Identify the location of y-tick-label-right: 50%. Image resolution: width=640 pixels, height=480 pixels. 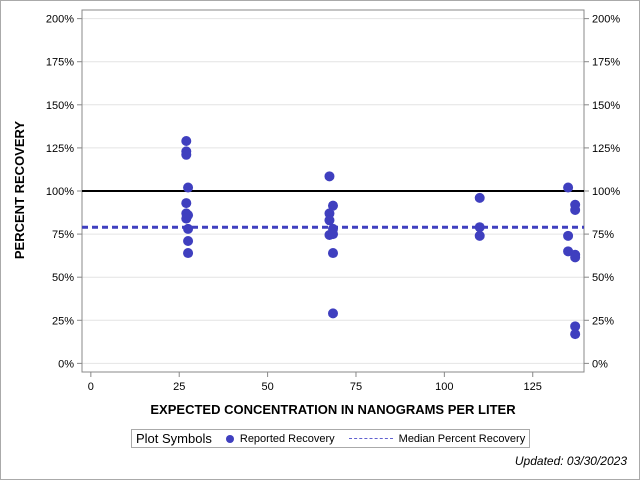
(603, 278).